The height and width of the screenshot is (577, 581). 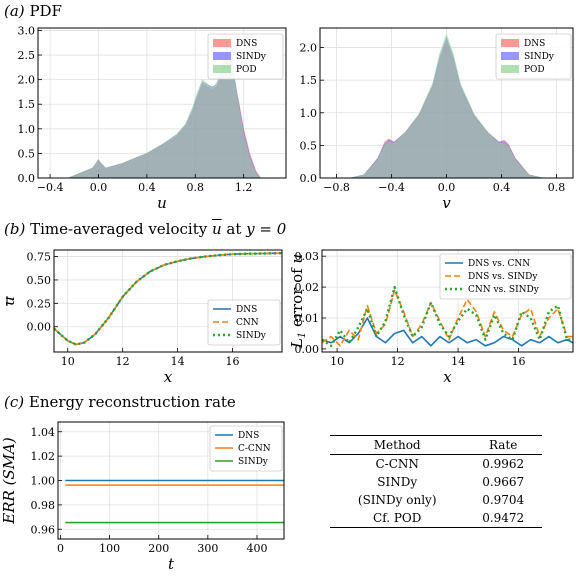 What do you see at coordinates (298, 343) in the screenshot?
I see `y-label-l: L` at bounding box center [298, 343].